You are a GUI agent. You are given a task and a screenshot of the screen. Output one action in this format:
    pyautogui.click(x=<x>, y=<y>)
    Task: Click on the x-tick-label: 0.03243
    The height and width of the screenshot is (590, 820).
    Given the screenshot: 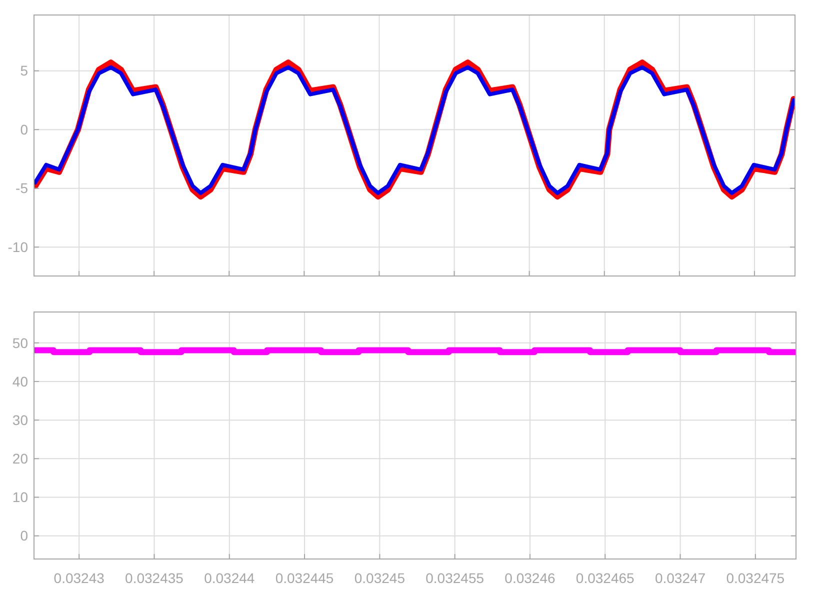 What is the action you would take?
    pyautogui.click(x=79, y=578)
    